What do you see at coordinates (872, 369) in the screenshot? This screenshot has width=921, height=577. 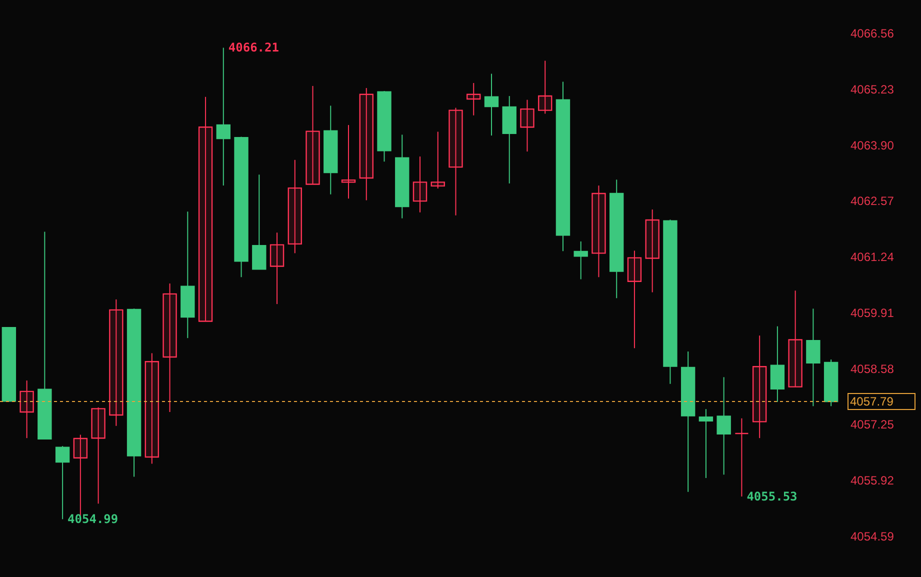 I see `y-tick-label: 4058.58` at bounding box center [872, 369].